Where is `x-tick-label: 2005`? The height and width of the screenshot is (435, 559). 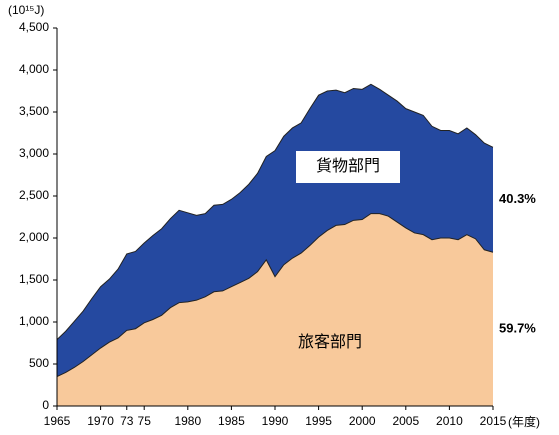
x-tick-label: 2005 is located at coordinates (405, 421).